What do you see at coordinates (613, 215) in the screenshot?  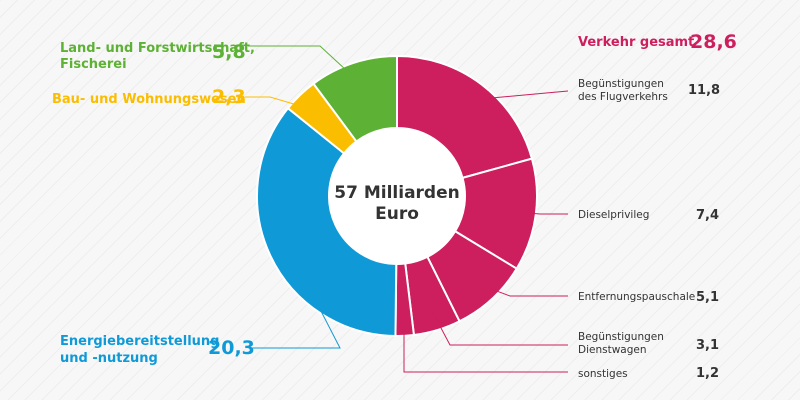 I see `slice-label-dieselprivileg: Dieselprivileg` at bounding box center [613, 215].